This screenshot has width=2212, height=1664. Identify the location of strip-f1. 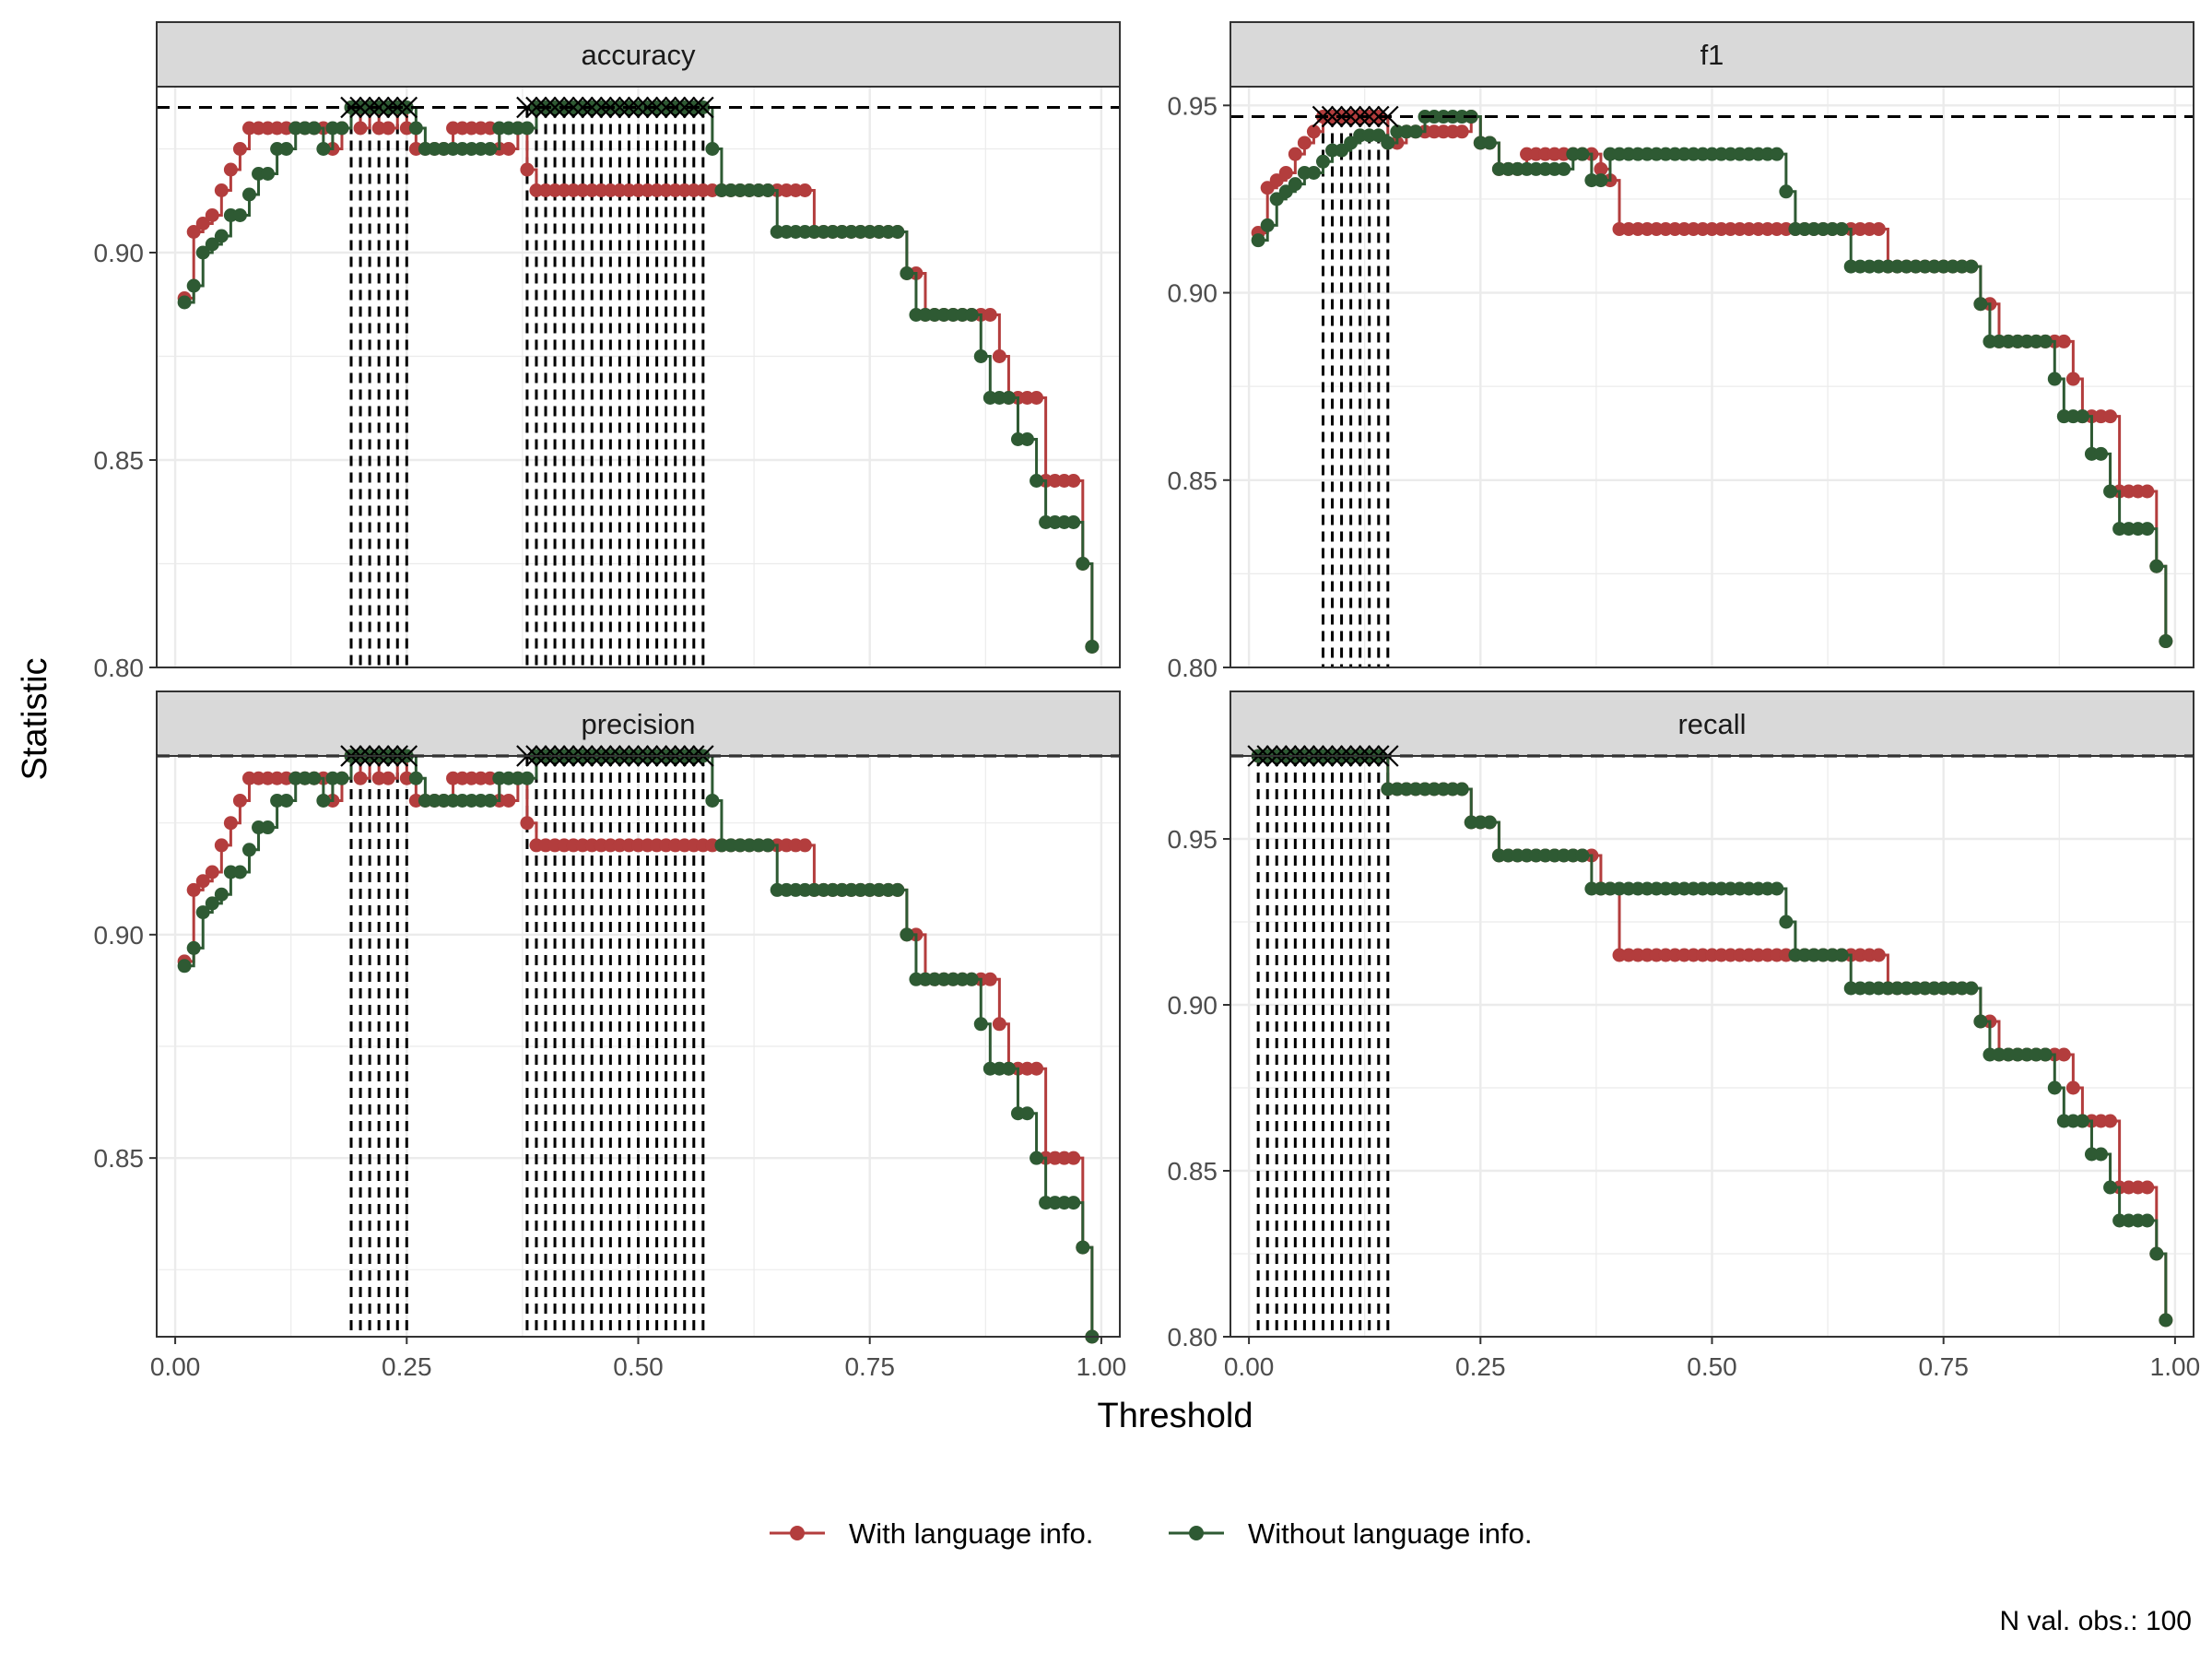
(1712, 54).